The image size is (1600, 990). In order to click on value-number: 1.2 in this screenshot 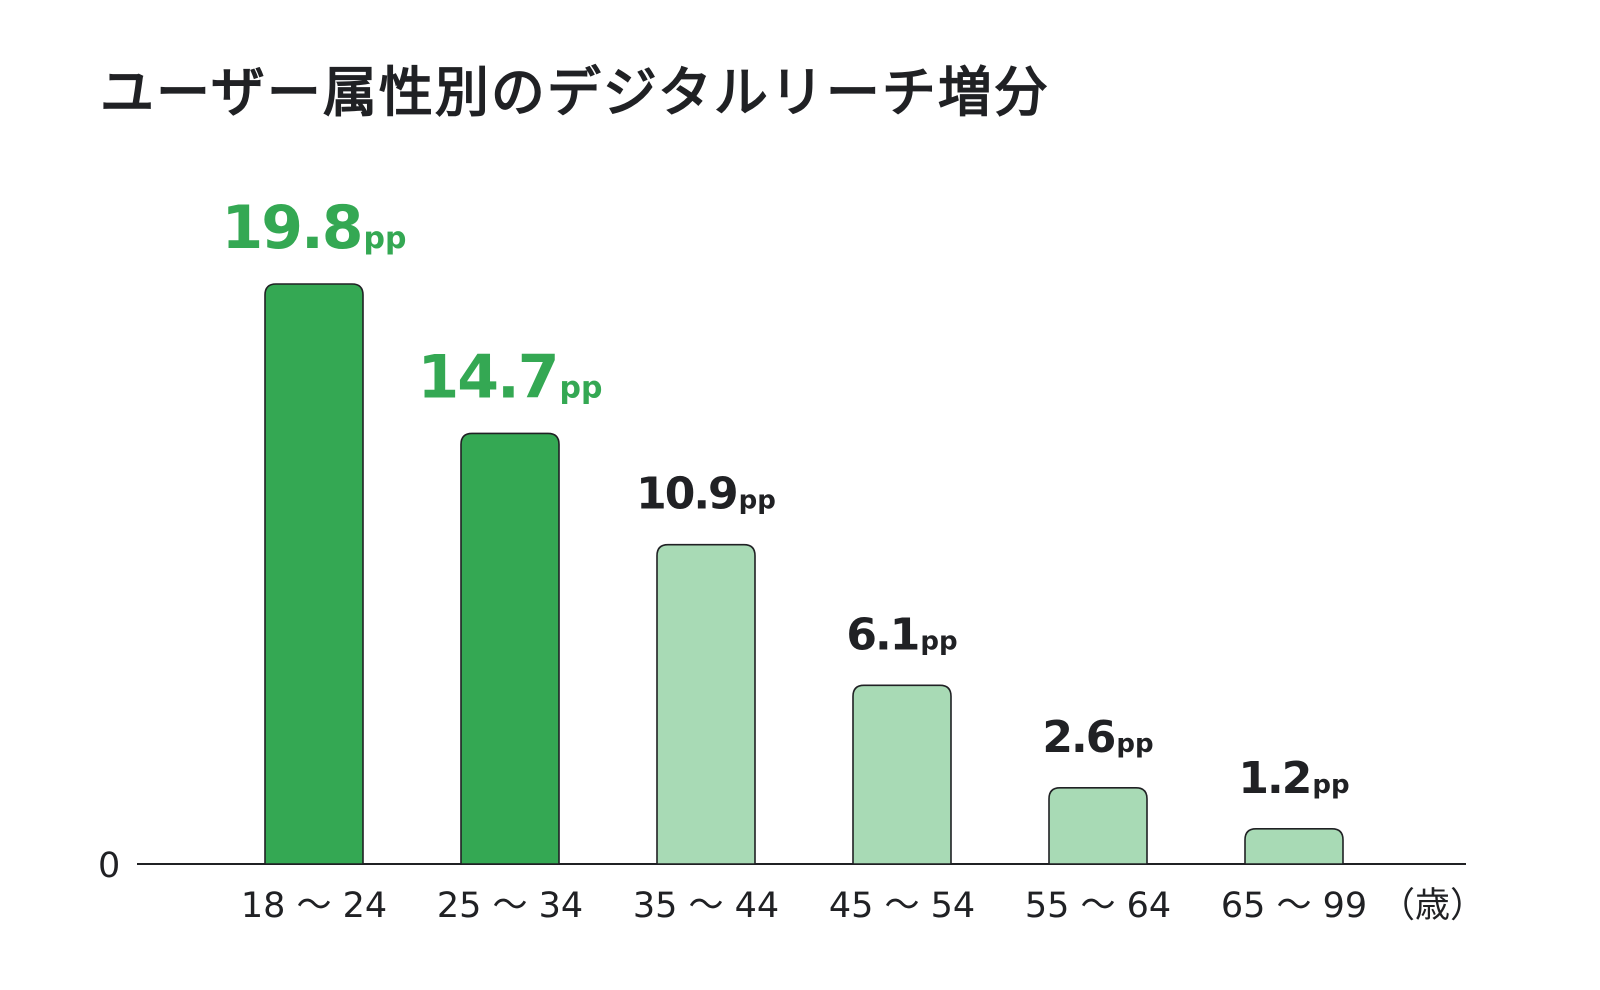, I will do `click(1274, 778)`.